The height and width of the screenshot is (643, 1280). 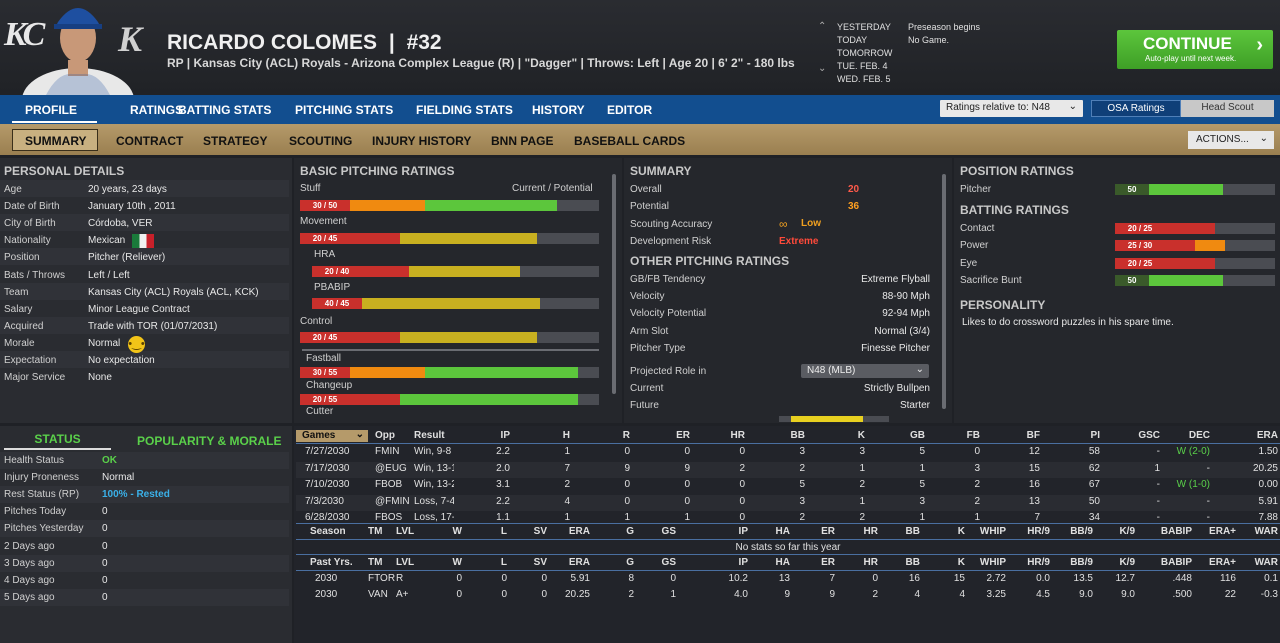 I want to click on status-label: 2 Days ago, so click(x=29, y=546).